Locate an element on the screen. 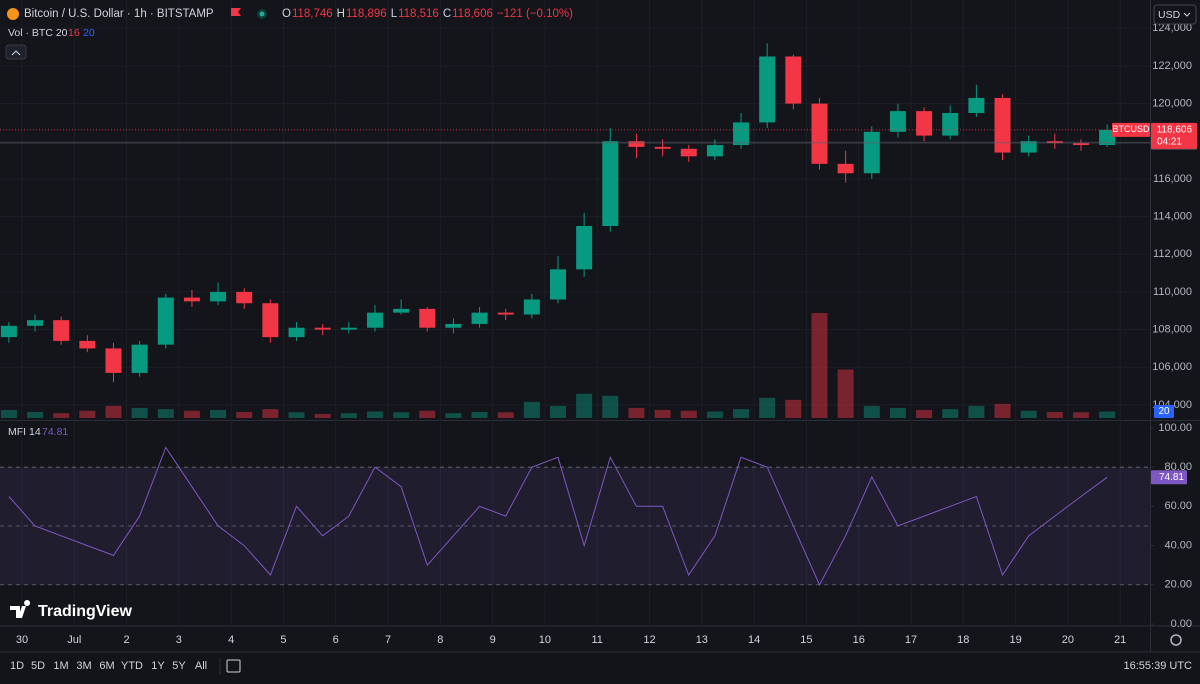 The height and width of the screenshot is (684, 1200). range-button: 1Y is located at coordinates (158, 666).